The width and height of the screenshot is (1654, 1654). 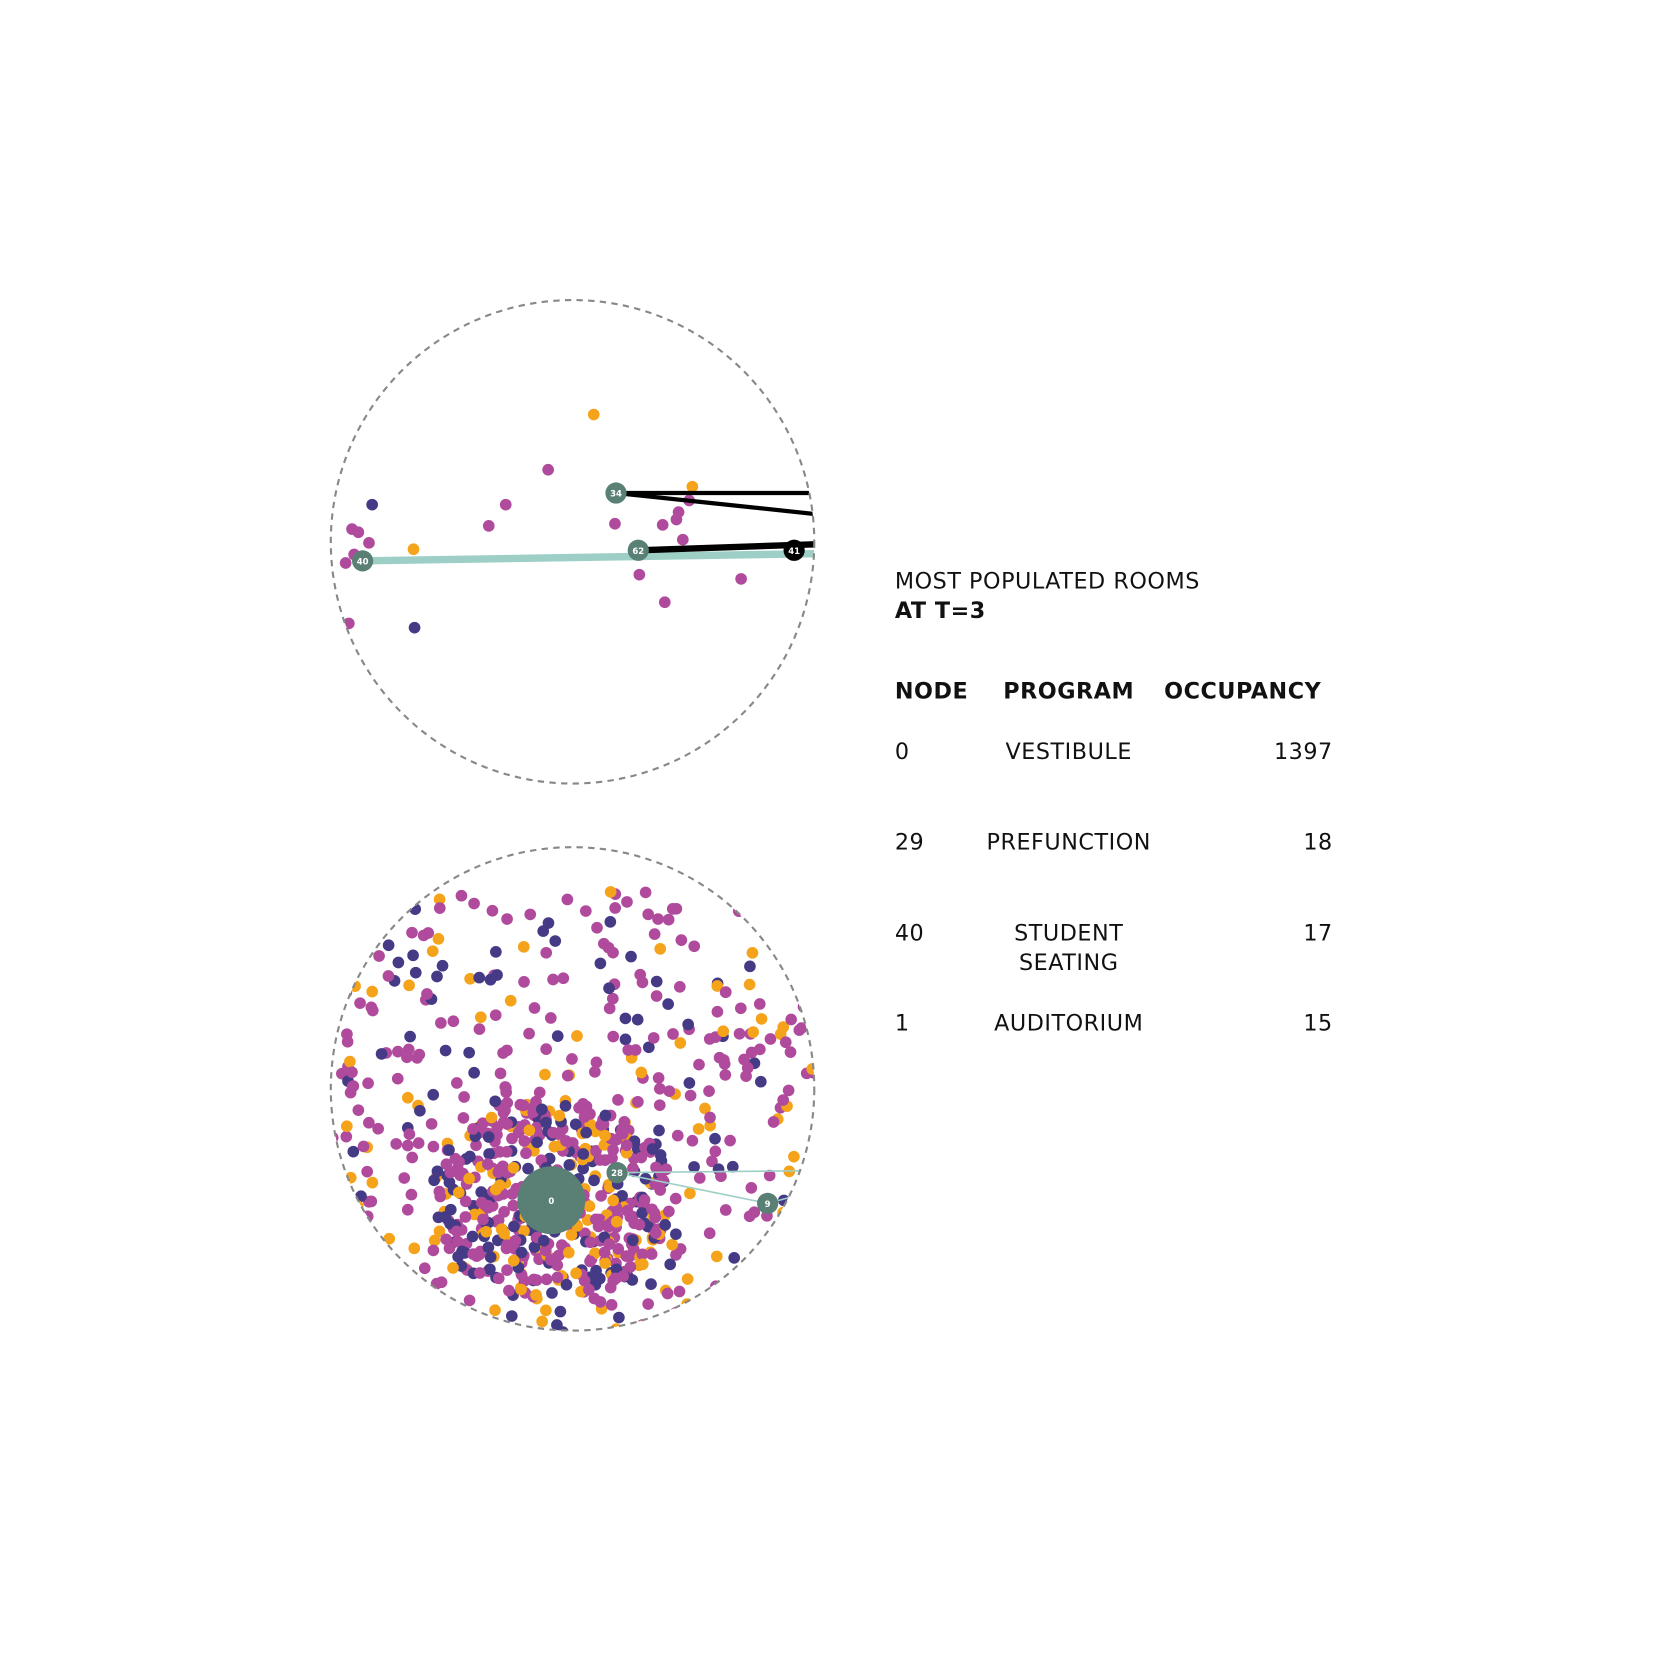 What do you see at coordinates (1318, 1023) in the screenshot?
I see `cell: 15` at bounding box center [1318, 1023].